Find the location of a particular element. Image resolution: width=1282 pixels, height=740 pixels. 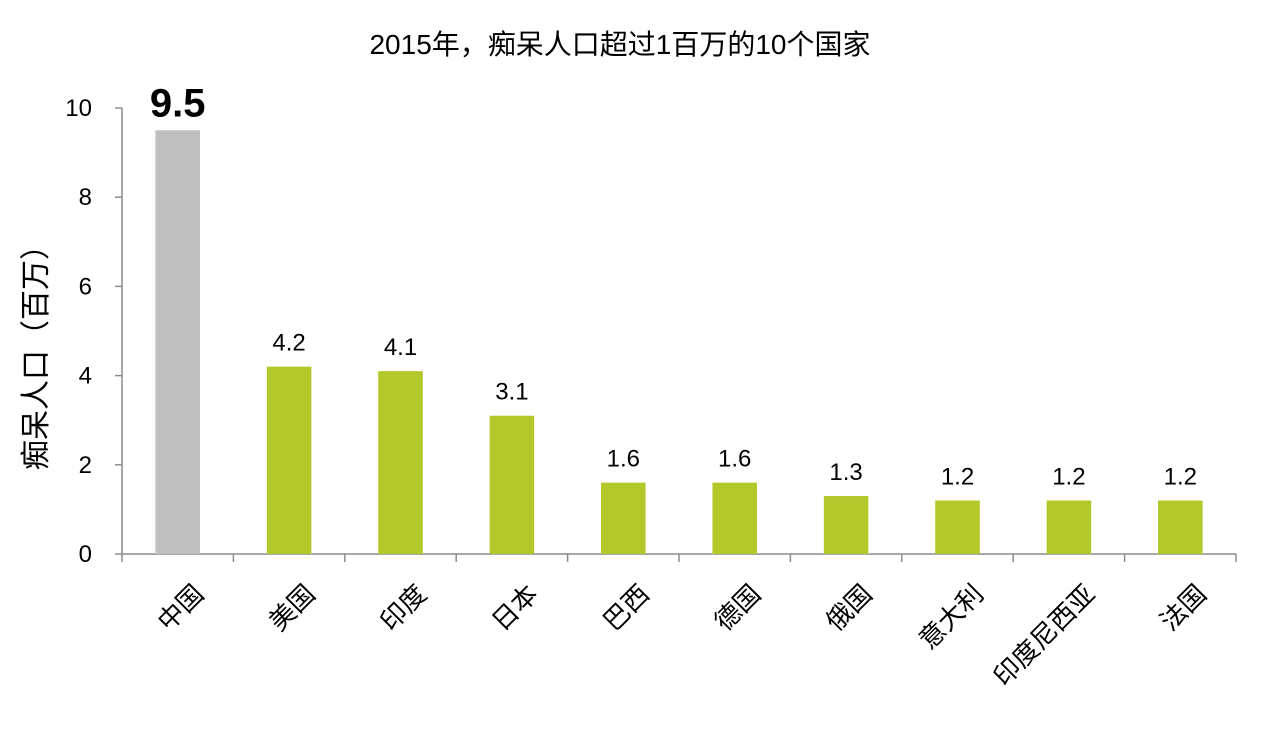

y-tick-label: 2 is located at coordinates (85, 465).